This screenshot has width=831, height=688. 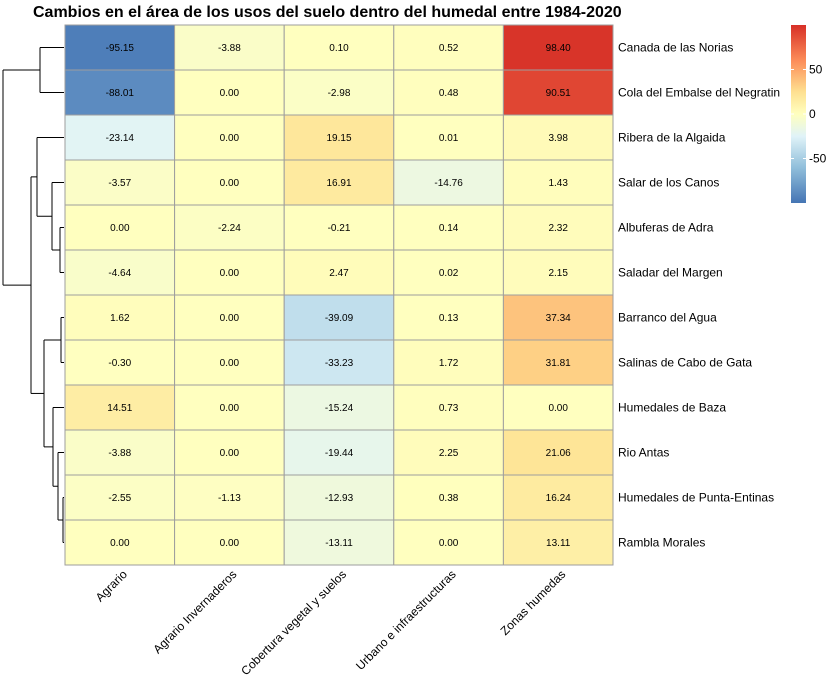 I want to click on cell-value-label: 19.15, so click(x=338, y=138).